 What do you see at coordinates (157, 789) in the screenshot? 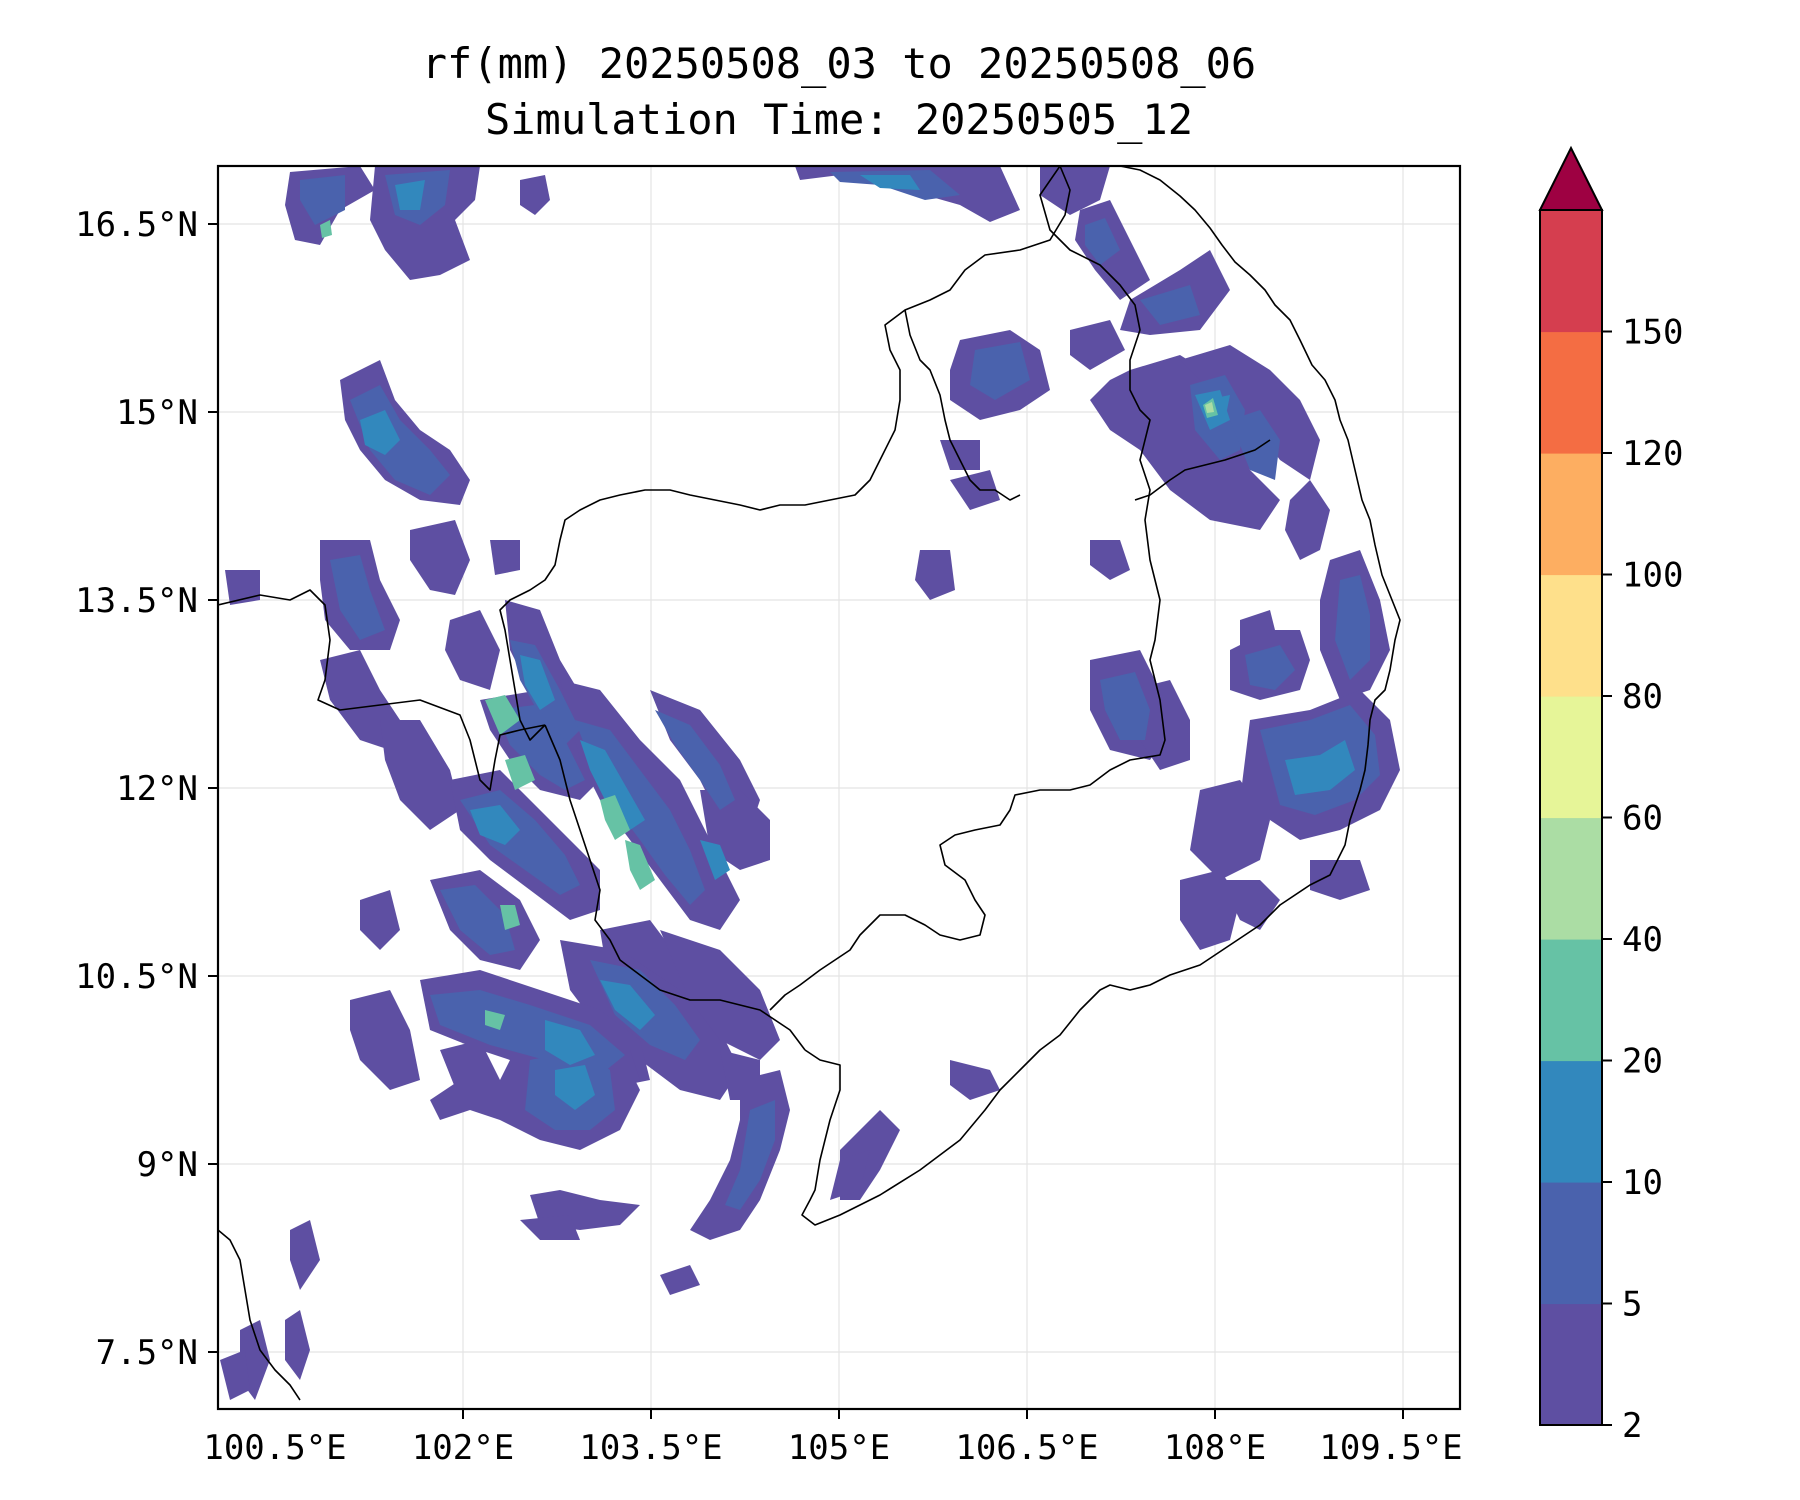
I see `y-tick-label: 12°N` at bounding box center [157, 789].